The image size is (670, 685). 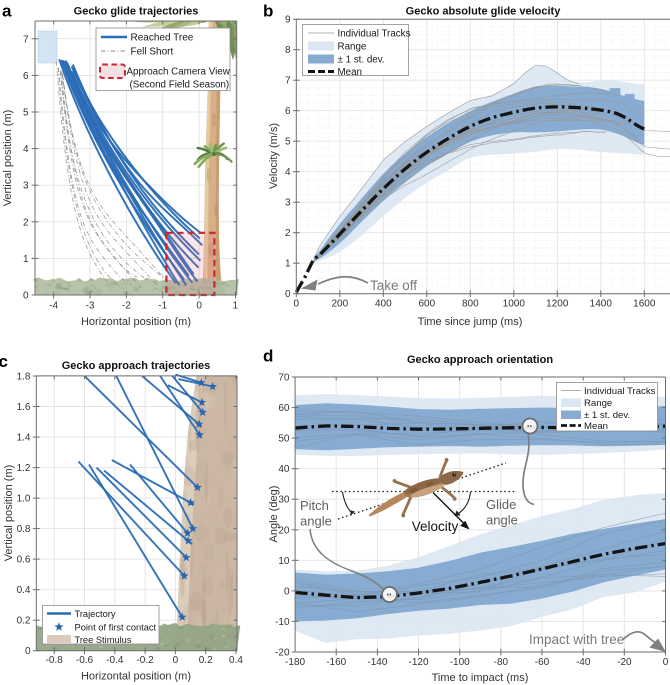 I want to click on svg-text: b, so click(x=268, y=11).